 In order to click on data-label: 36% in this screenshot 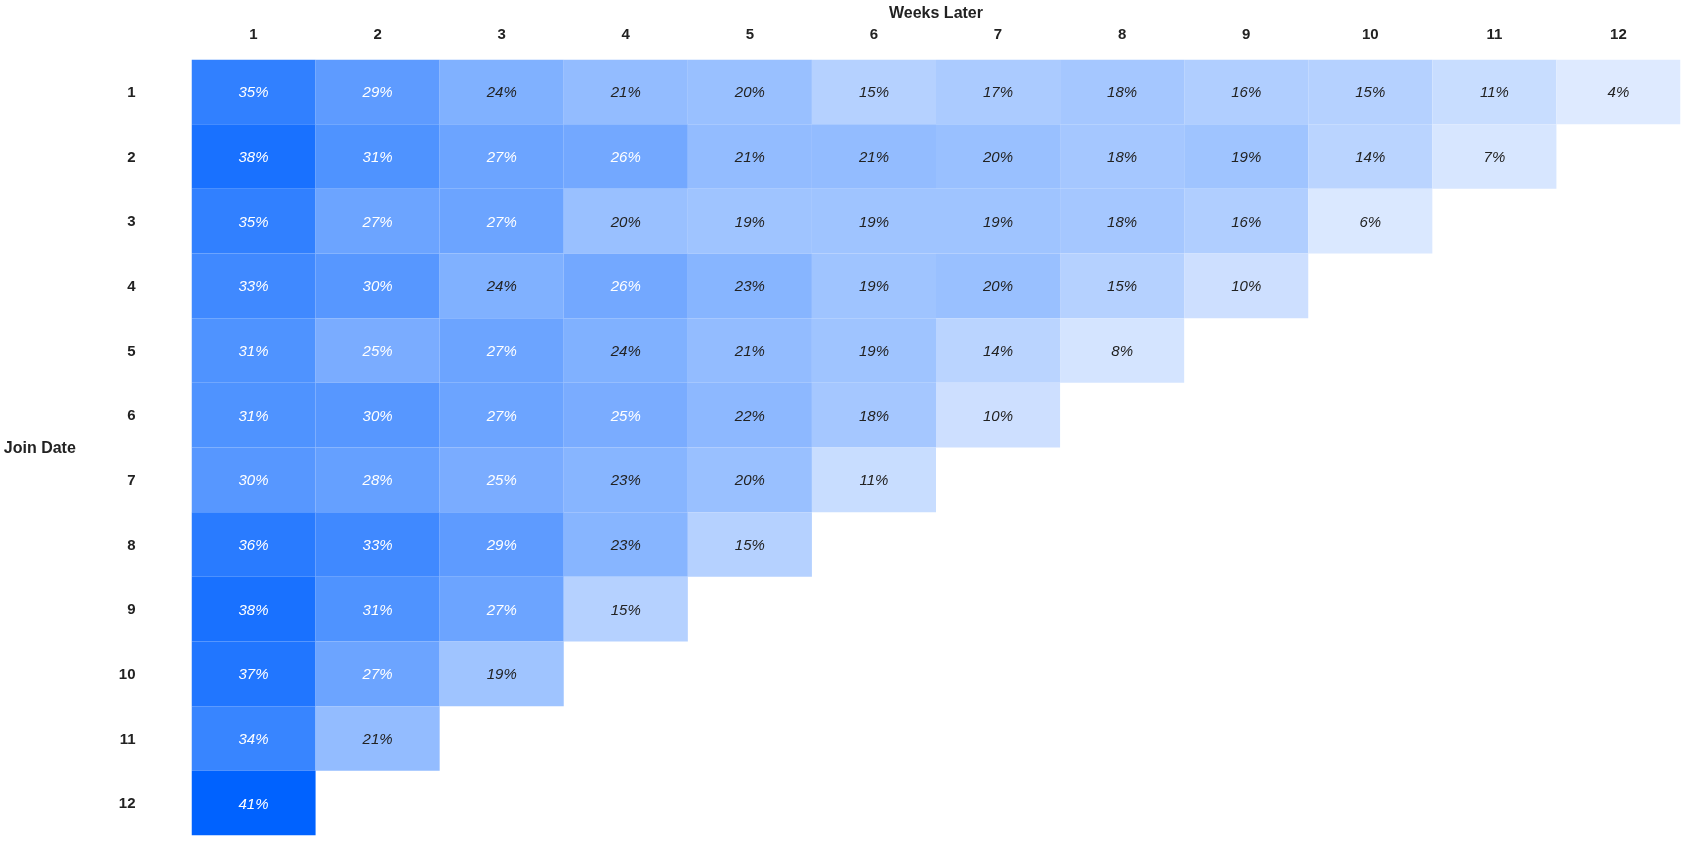, I will do `click(253, 544)`.